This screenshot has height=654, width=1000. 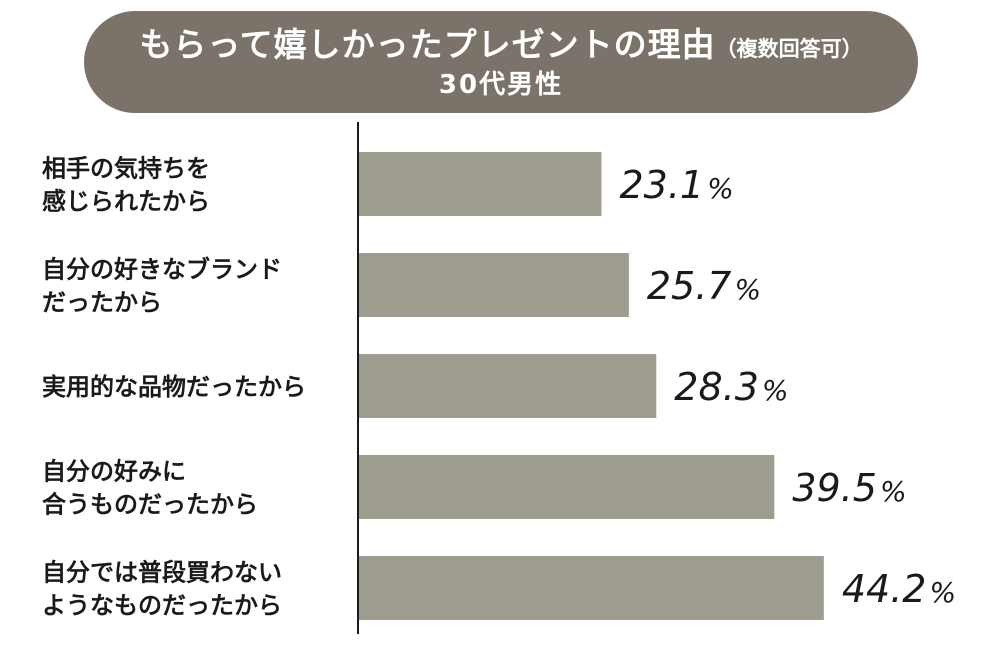 What do you see at coordinates (501, 85) in the screenshot?
I see `chart-subtitle: 30代男性` at bounding box center [501, 85].